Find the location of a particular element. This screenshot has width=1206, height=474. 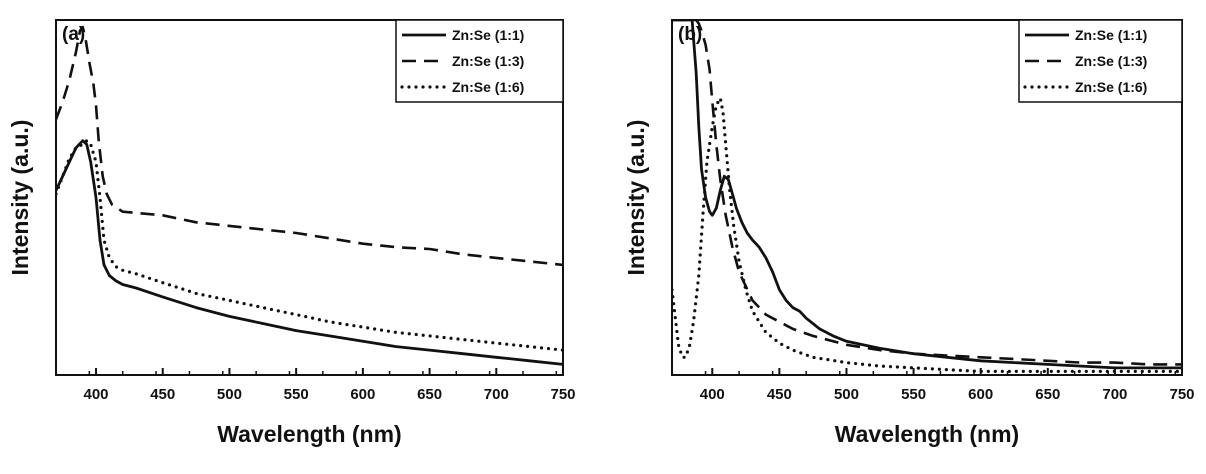

panel-label: (a) is located at coordinates (73, 34).